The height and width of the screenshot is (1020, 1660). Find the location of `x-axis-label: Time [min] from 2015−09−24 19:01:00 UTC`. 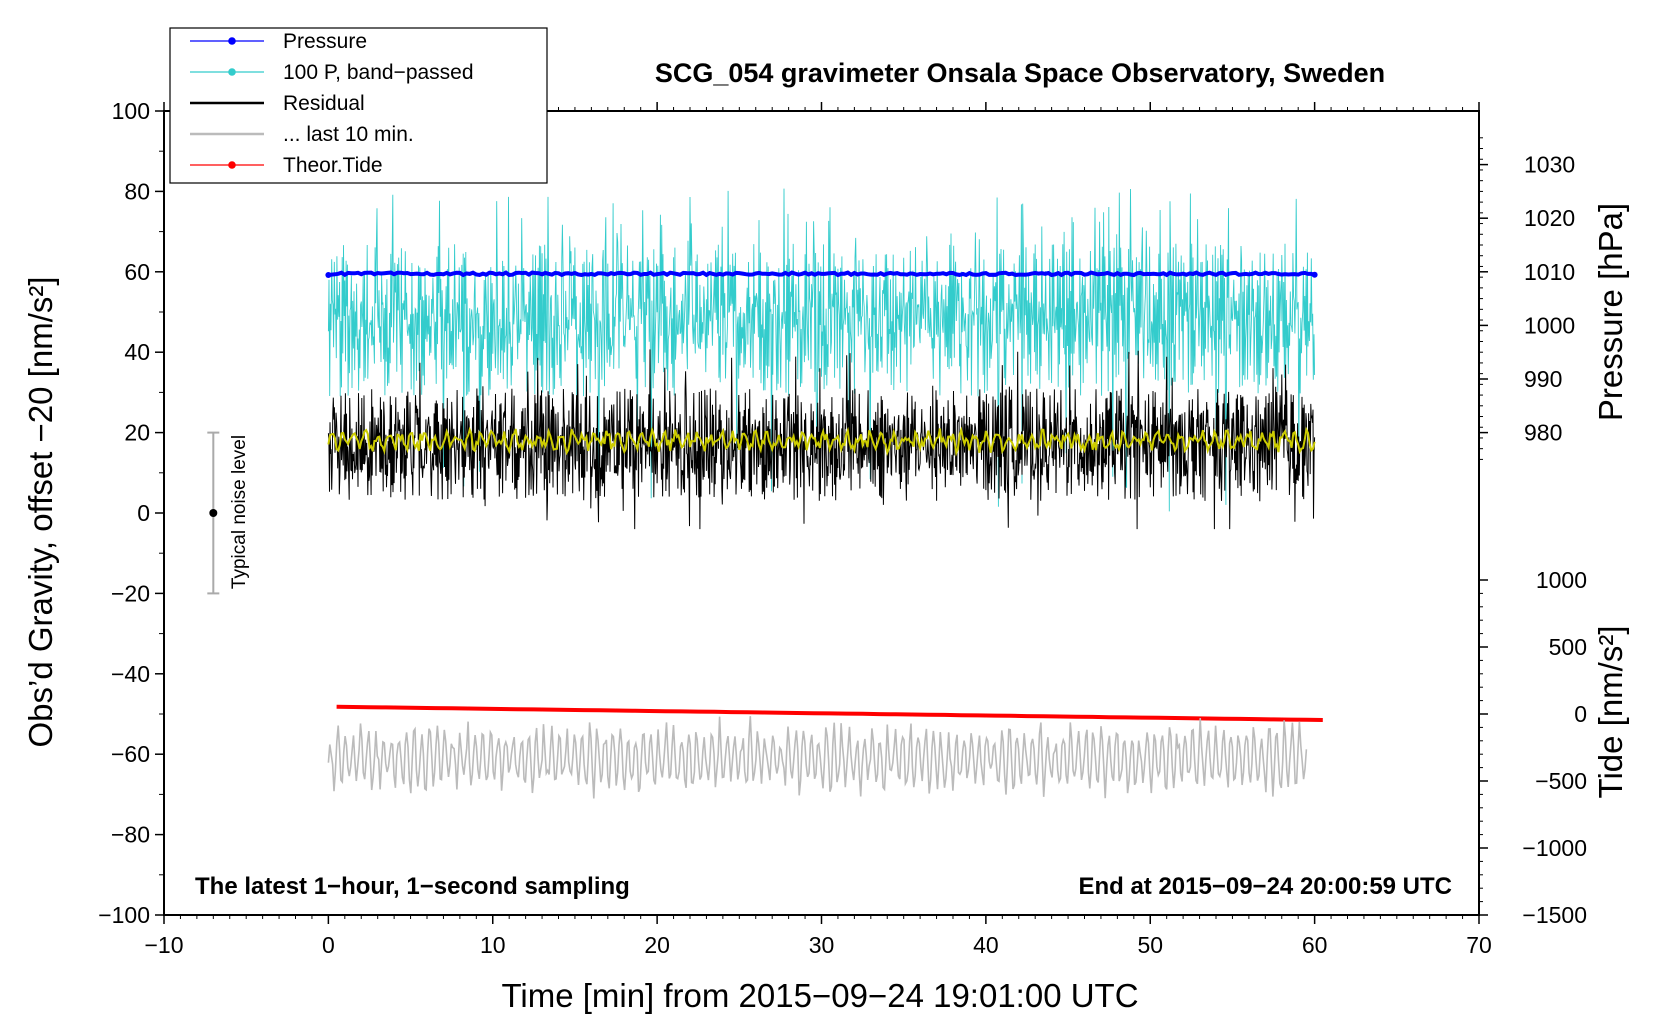

x-axis-label: Time [min] from 2015−09−24 19:01:00 UTC is located at coordinates (819, 995).